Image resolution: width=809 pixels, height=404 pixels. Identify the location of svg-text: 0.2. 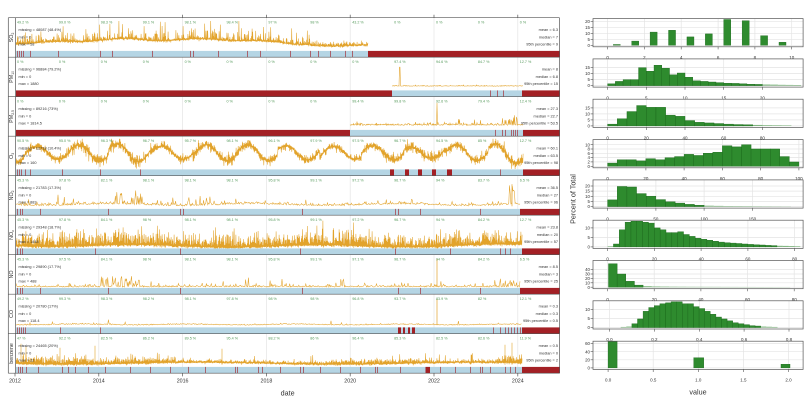
(654, 339).